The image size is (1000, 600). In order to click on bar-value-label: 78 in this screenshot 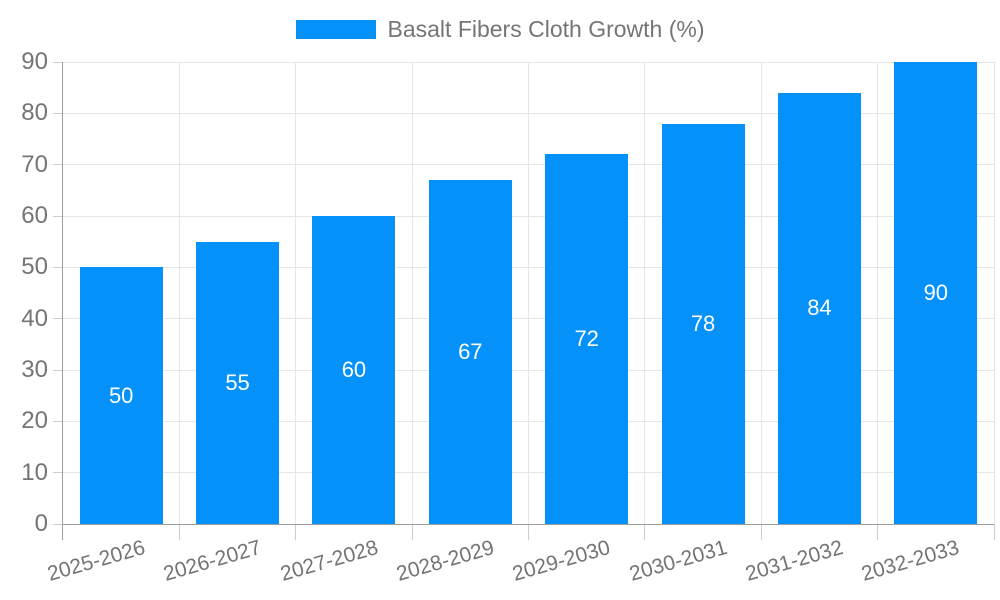, I will do `click(703, 323)`.